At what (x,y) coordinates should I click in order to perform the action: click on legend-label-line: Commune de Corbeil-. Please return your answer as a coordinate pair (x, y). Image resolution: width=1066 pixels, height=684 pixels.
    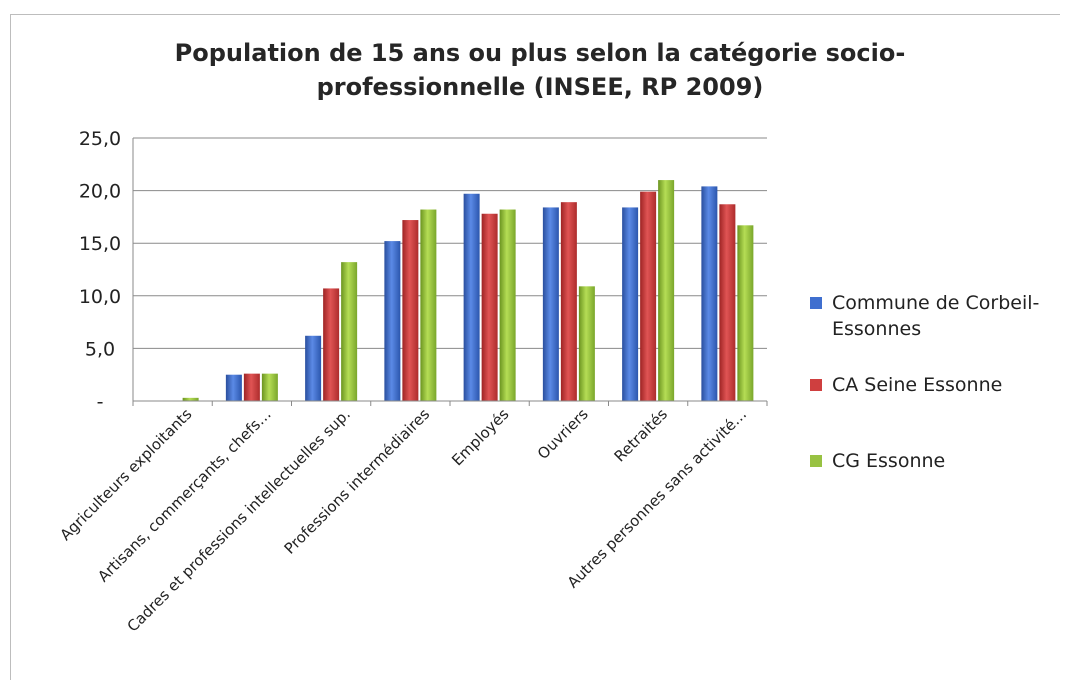
    Looking at the image, I should click on (936, 303).